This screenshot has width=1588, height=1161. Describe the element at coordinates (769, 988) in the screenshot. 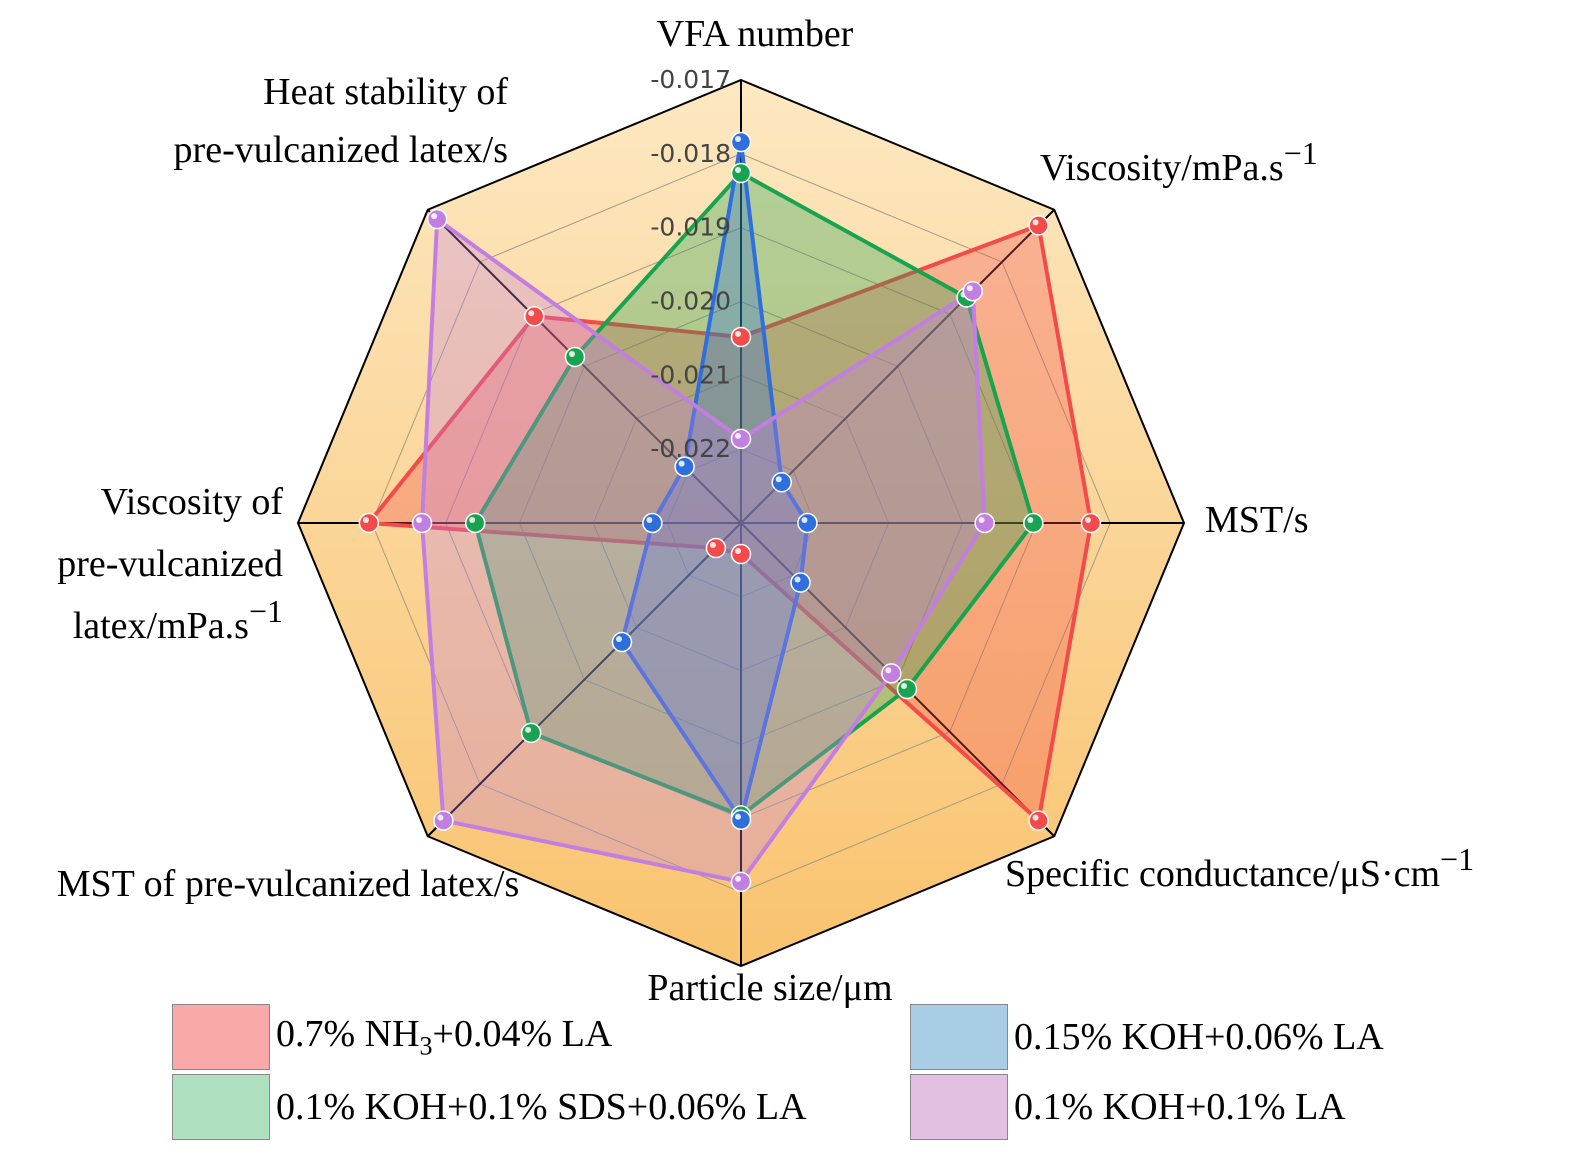

I see `axis-label-4: Particle size/μm` at that location.